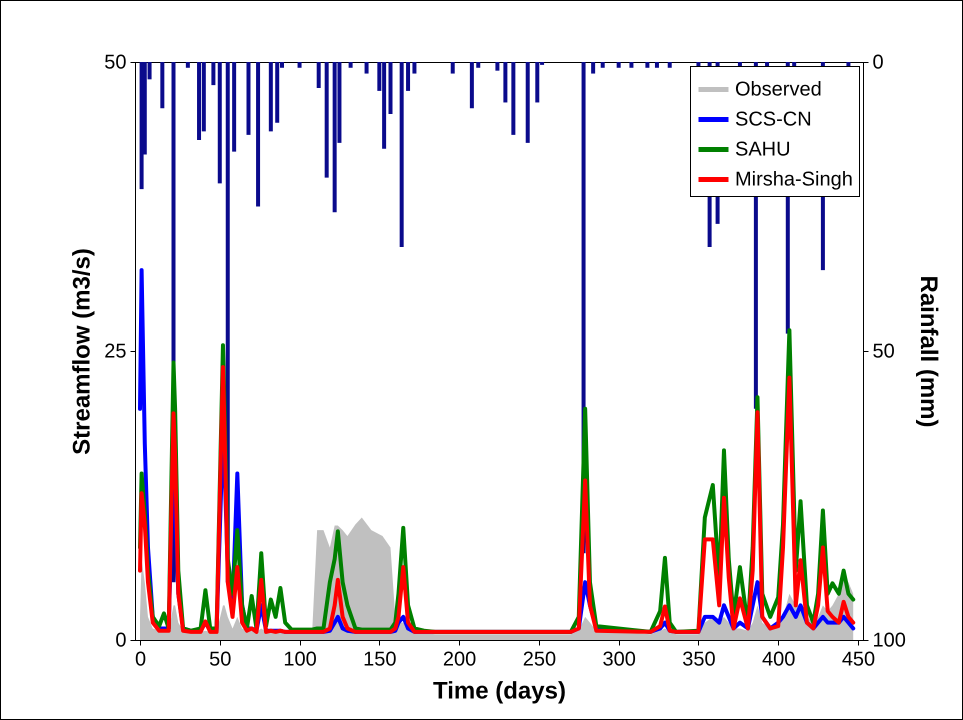 This screenshot has height=720, width=963. What do you see at coordinates (220, 659) in the screenshot?
I see `x-tick-label: 50` at bounding box center [220, 659].